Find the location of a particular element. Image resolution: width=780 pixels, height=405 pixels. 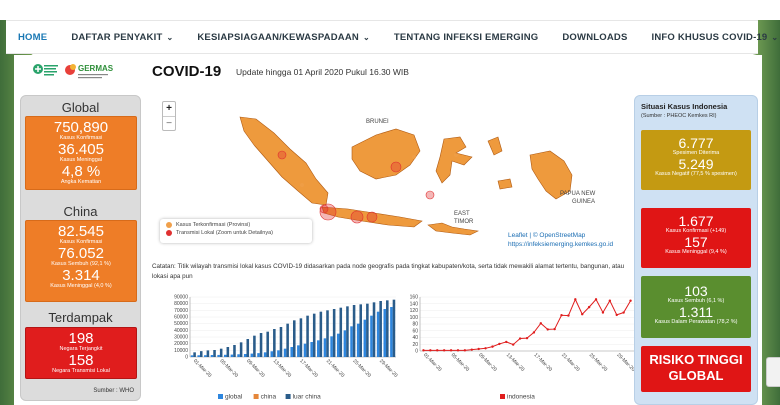

germas-logo: GERMAS is located at coordinates (89, 72).